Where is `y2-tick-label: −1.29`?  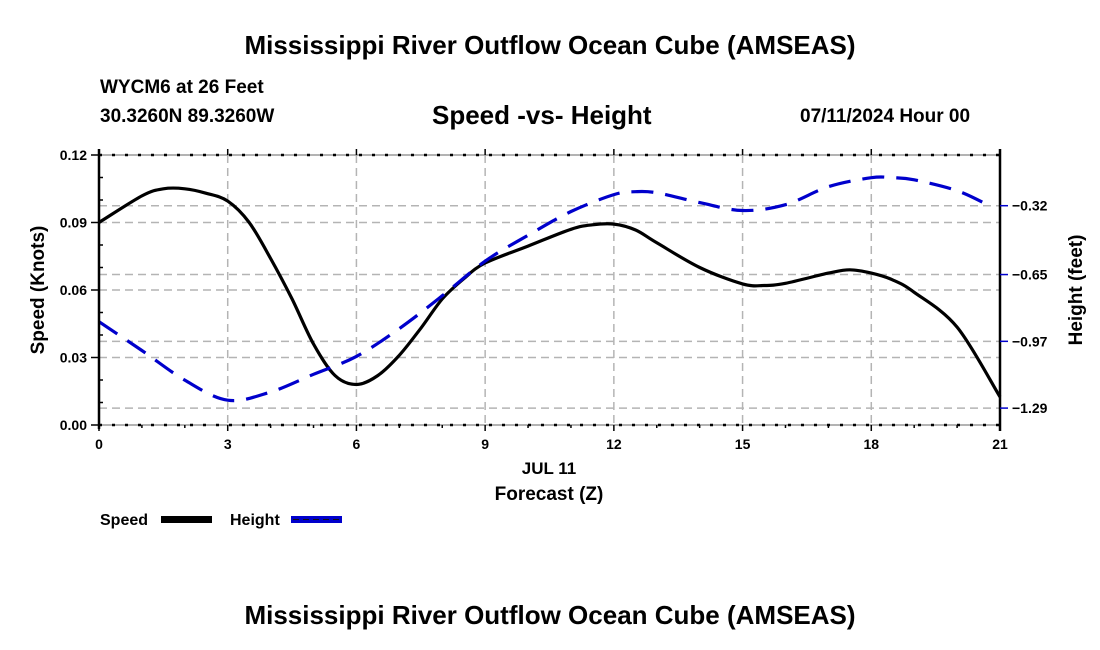 y2-tick-label: −1.29 is located at coordinates (1030, 408).